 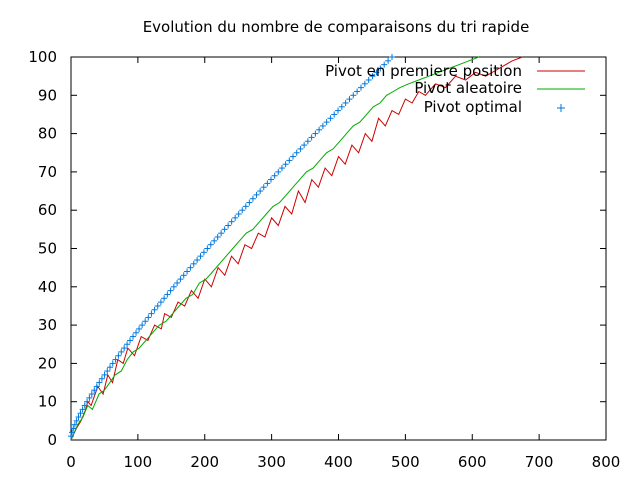 What do you see at coordinates (52, 440) in the screenshot?
I see `y-tick-label: 0` at bounding box center [52, 440].